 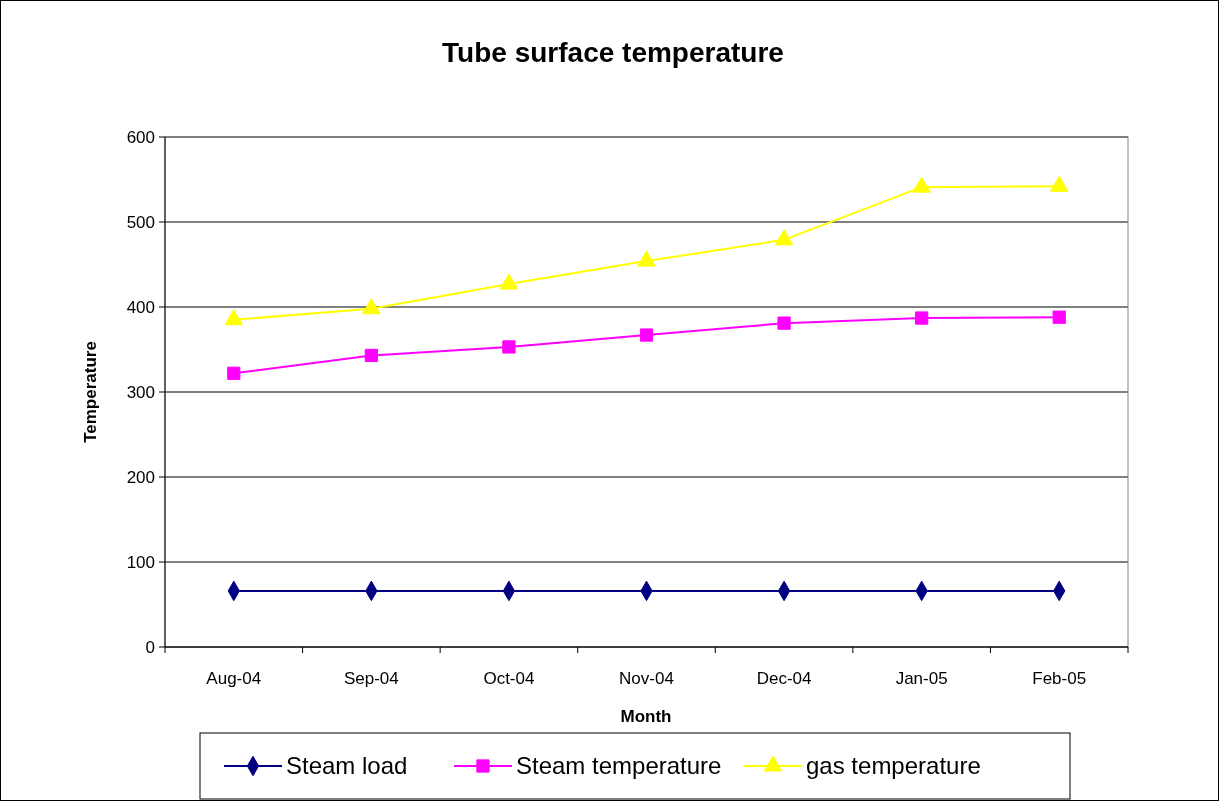 I want to click on y-tick-label: 200, so click(x=140, y=477).